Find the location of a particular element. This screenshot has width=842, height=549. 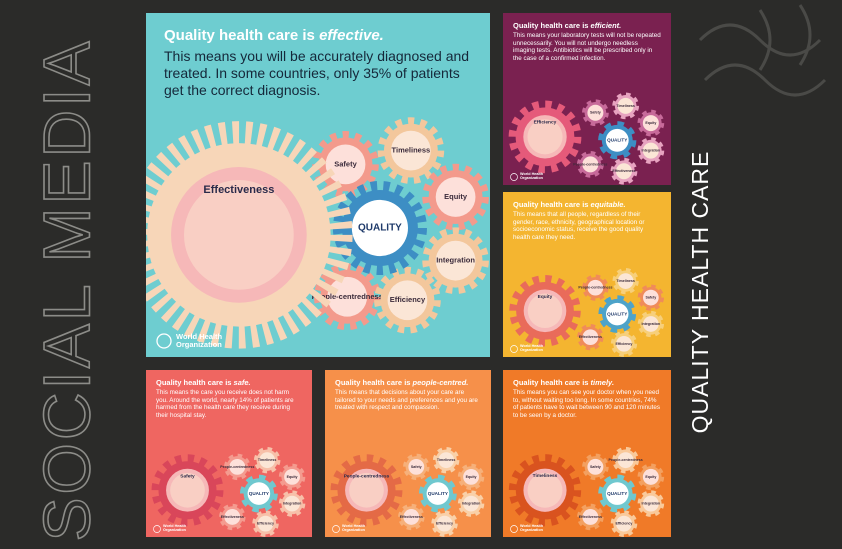

title-emphasis: equitable. is located at coordinates (608, 204).